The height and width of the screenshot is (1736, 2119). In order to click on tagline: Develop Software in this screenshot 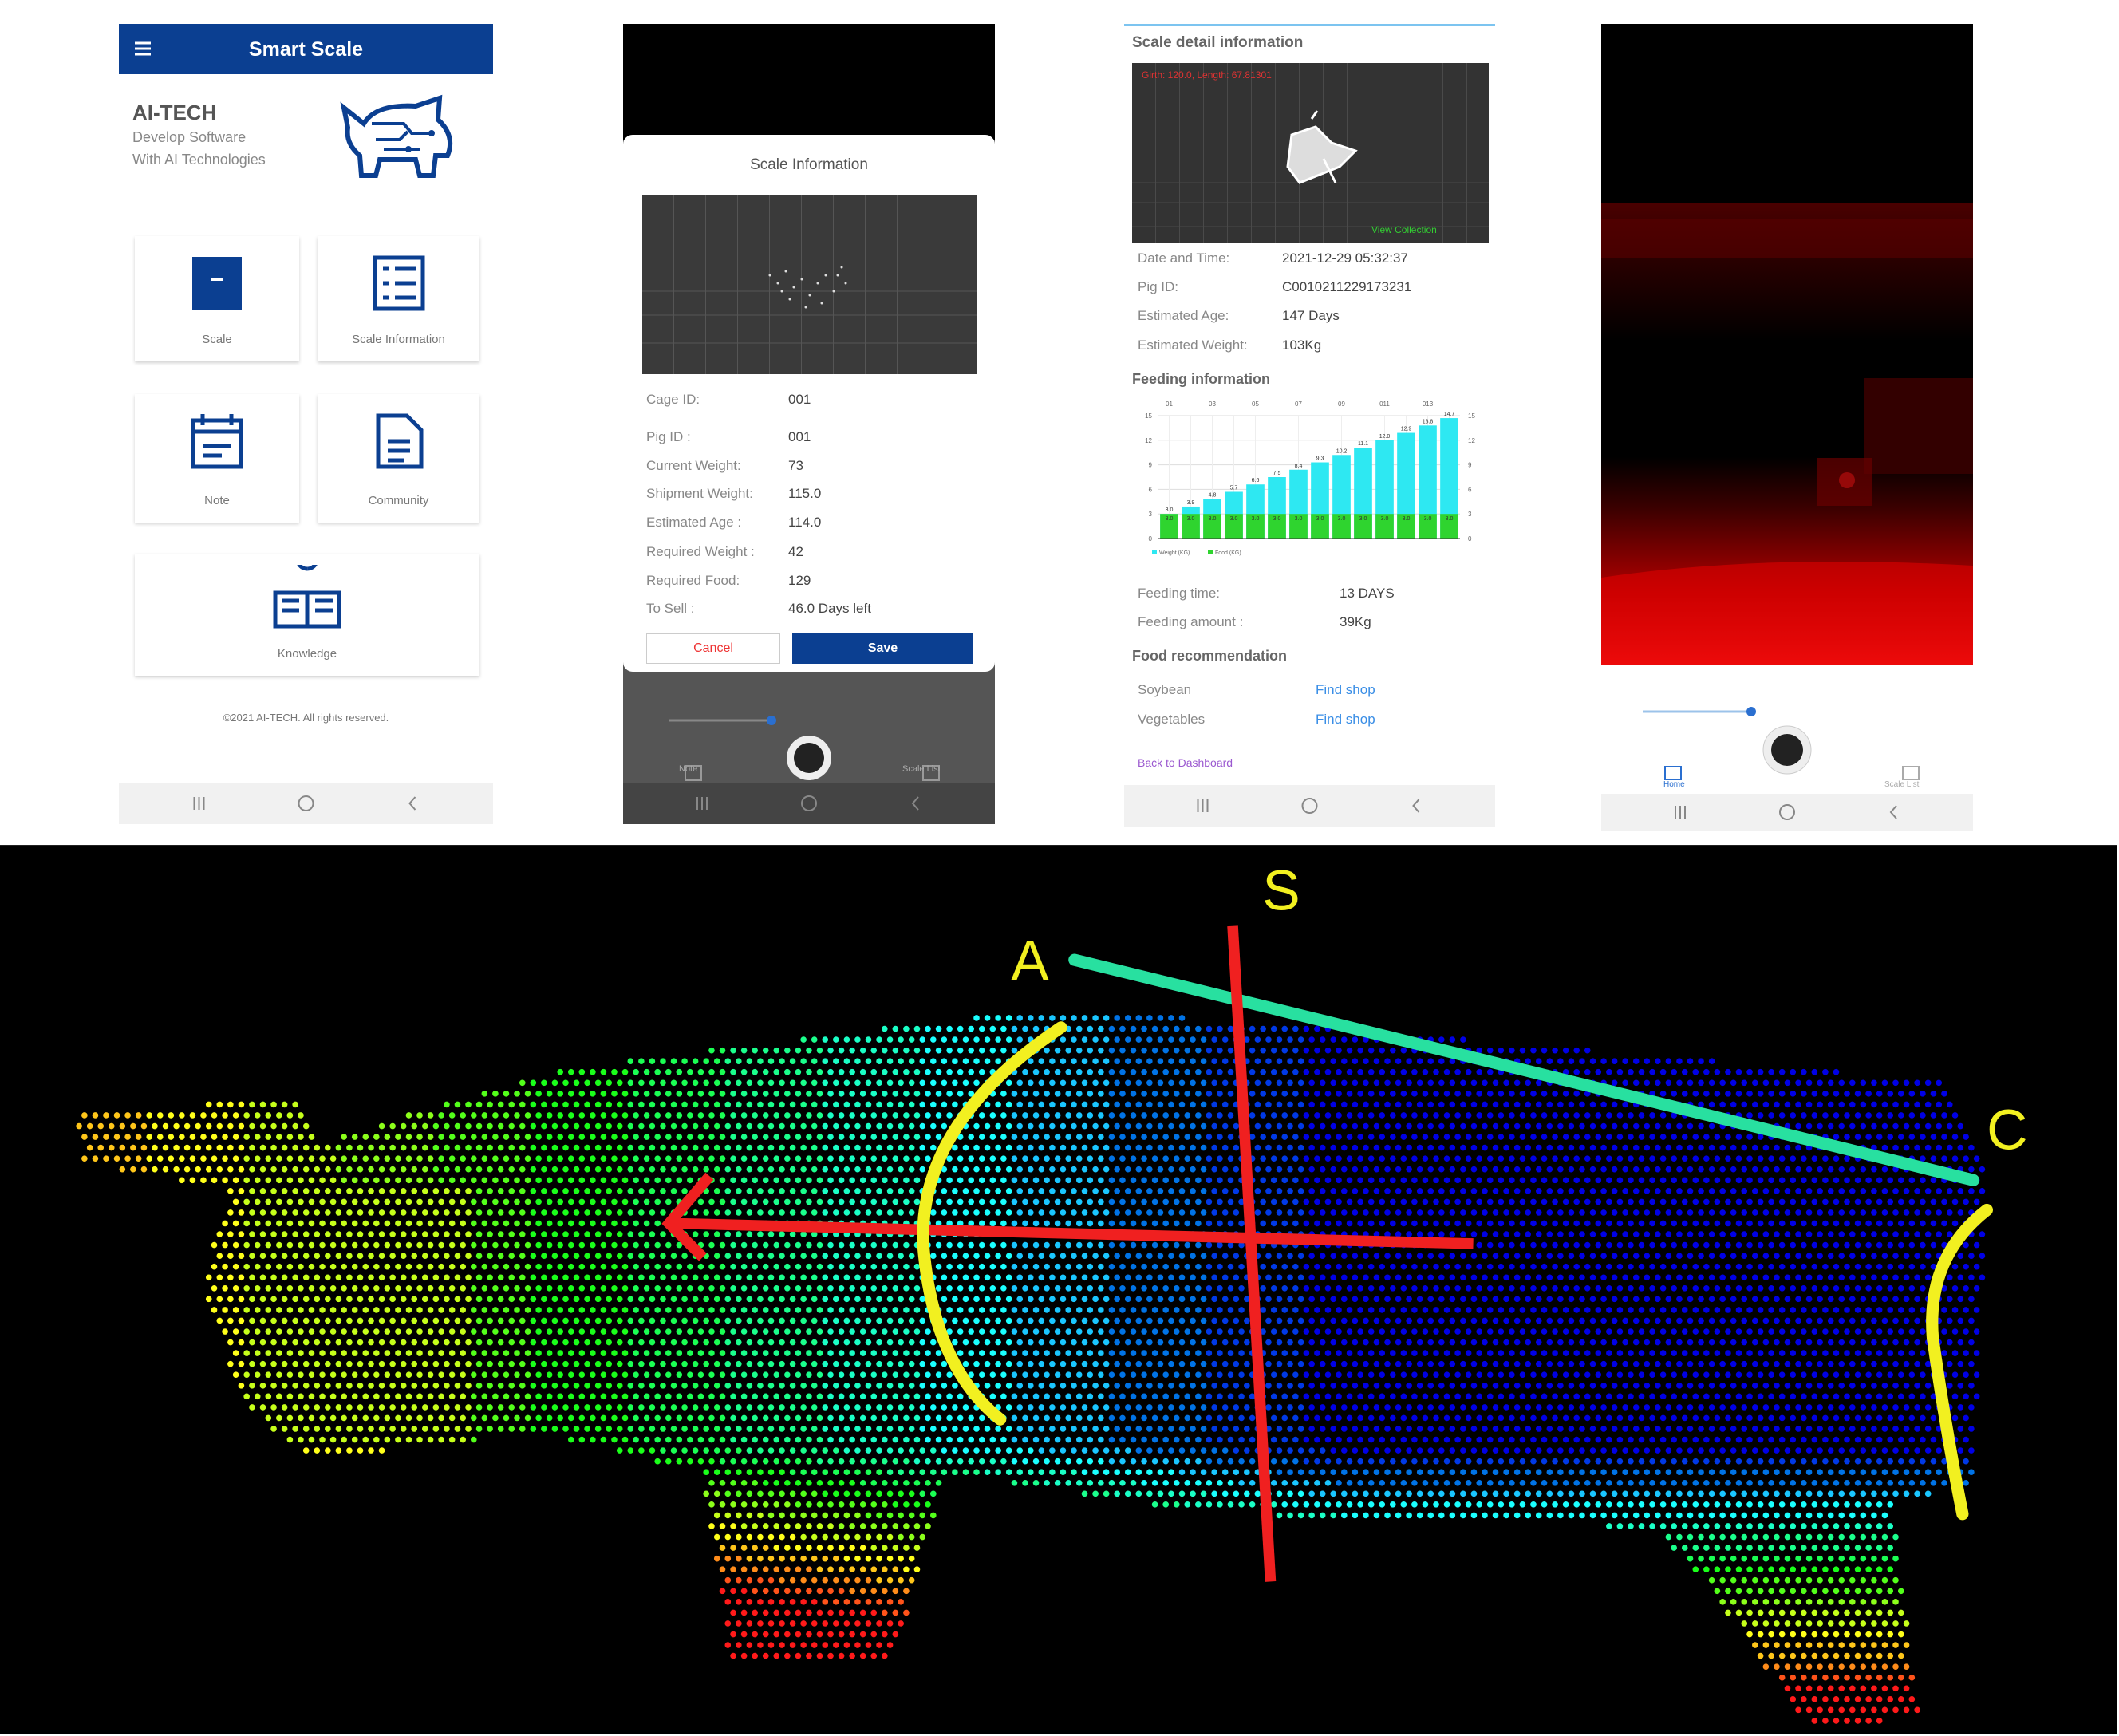, I will do `click(189, 137)`.